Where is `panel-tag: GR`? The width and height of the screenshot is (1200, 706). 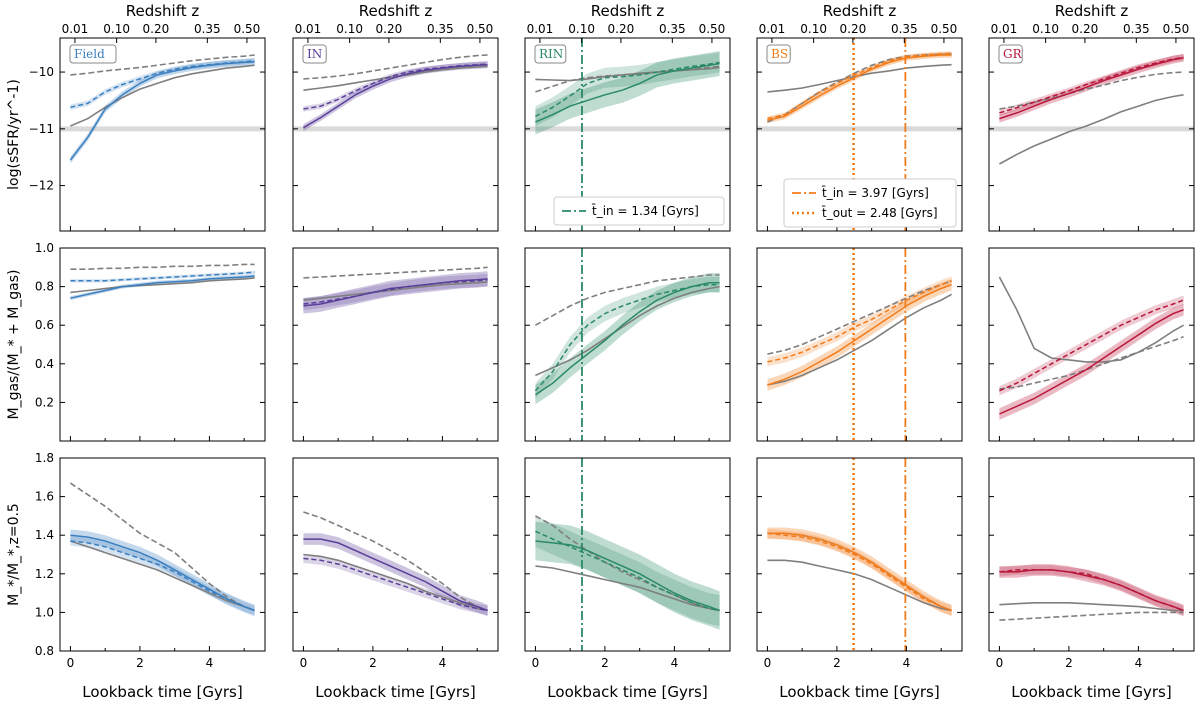
panel-tag: GR is located at coordinates (1010, 54).